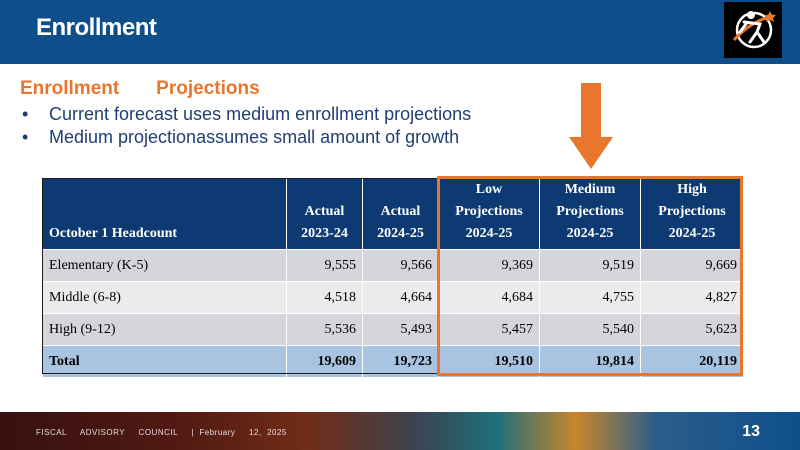  I want to click on table-cell: 4,827, so click(692, 297).